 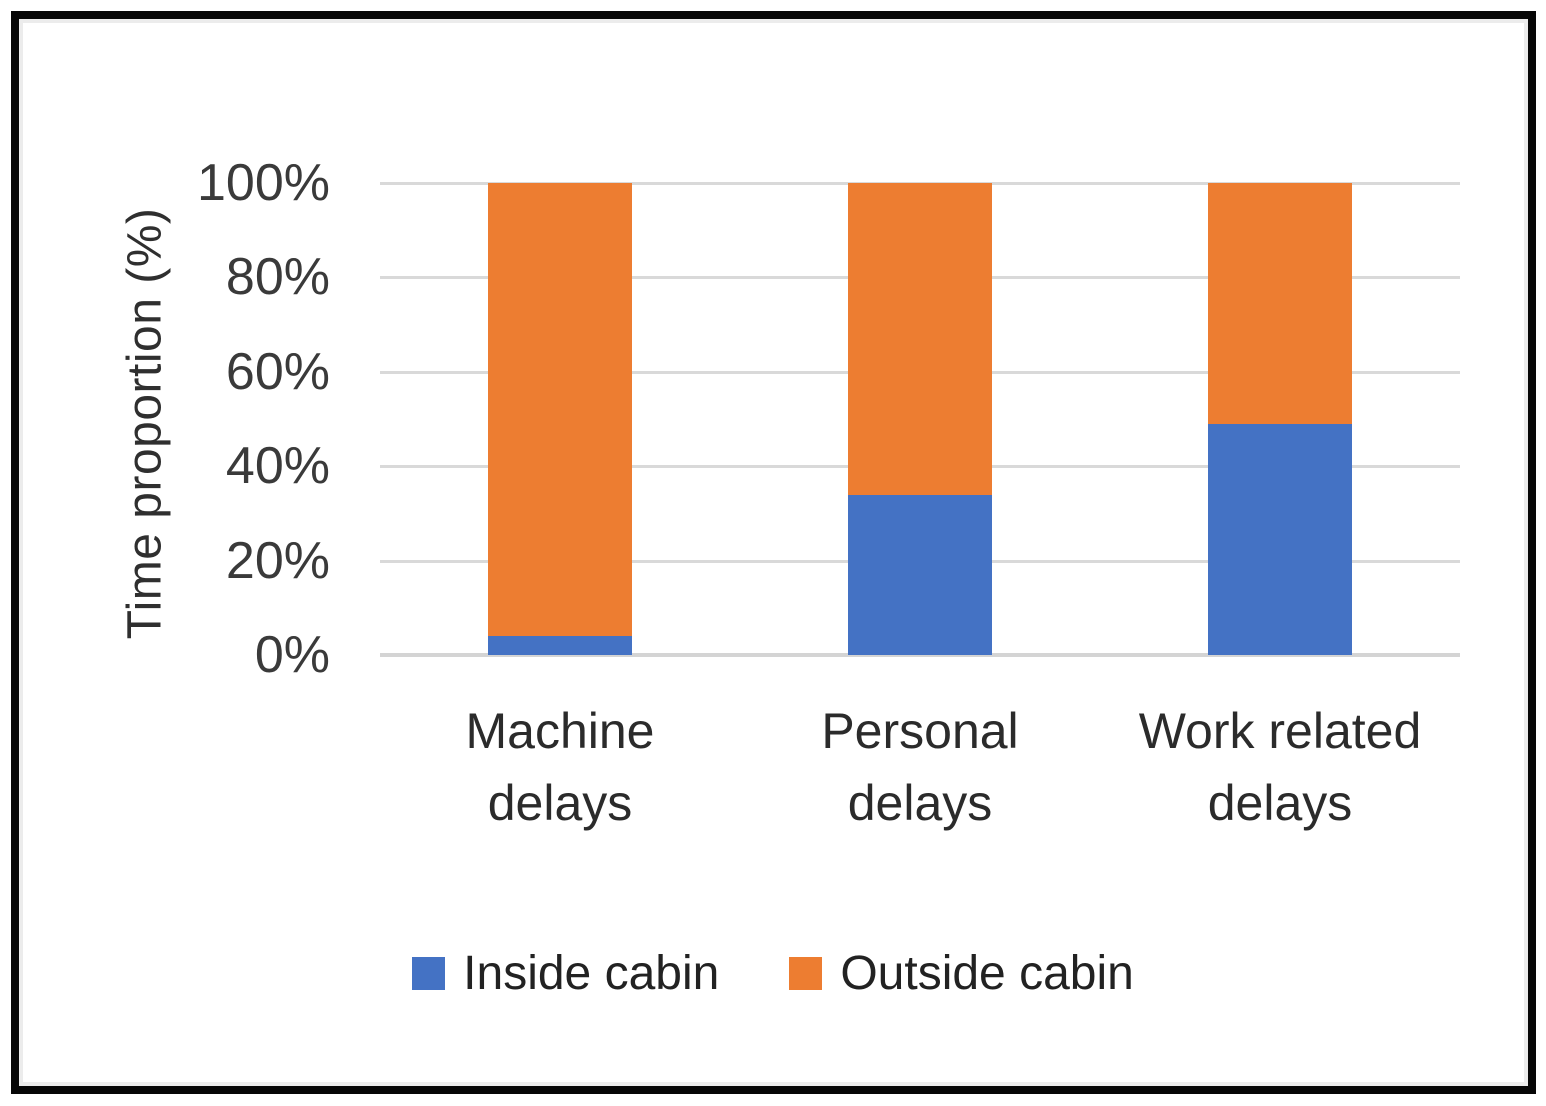 I want to click on legend-label: Inside cabin, so click(x=591, y=973).